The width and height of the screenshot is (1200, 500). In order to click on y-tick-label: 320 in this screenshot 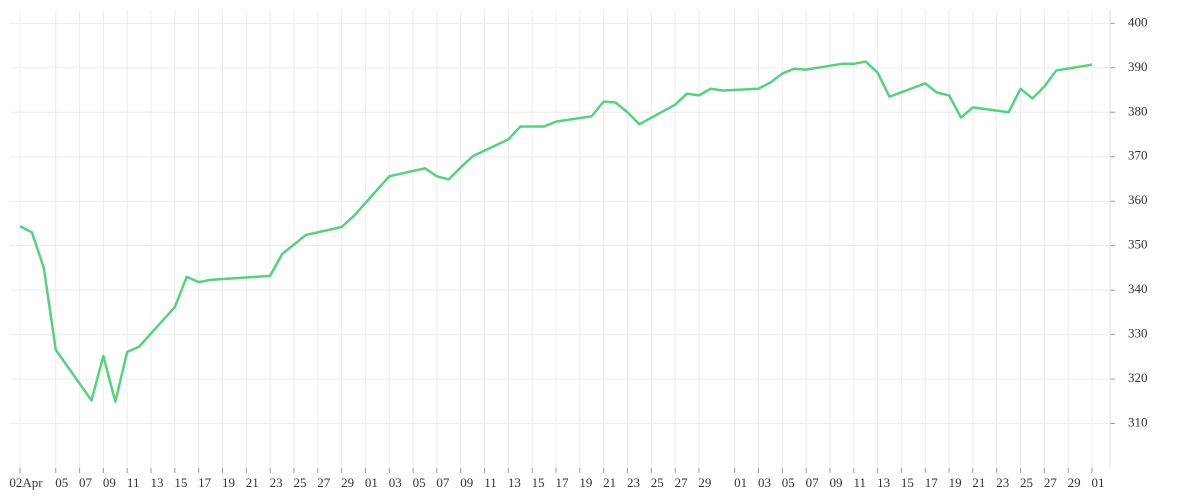, I will do `click(1138, 377)`.